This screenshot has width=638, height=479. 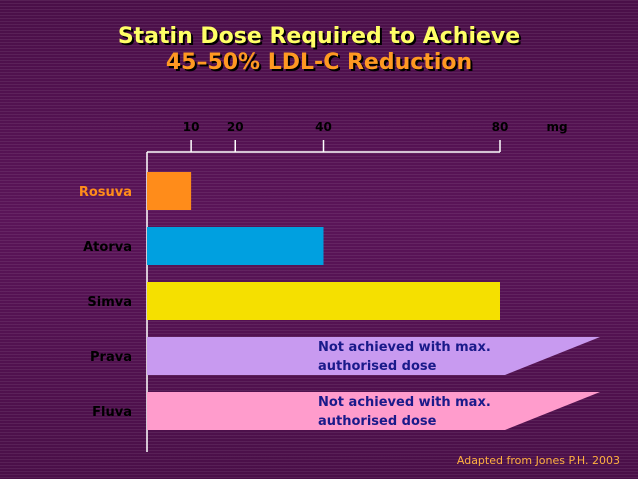 What do you see at coordinates (105, 192) in the screenshot?
I see `category-label: Rosuva` at bounding box center [105, 192].